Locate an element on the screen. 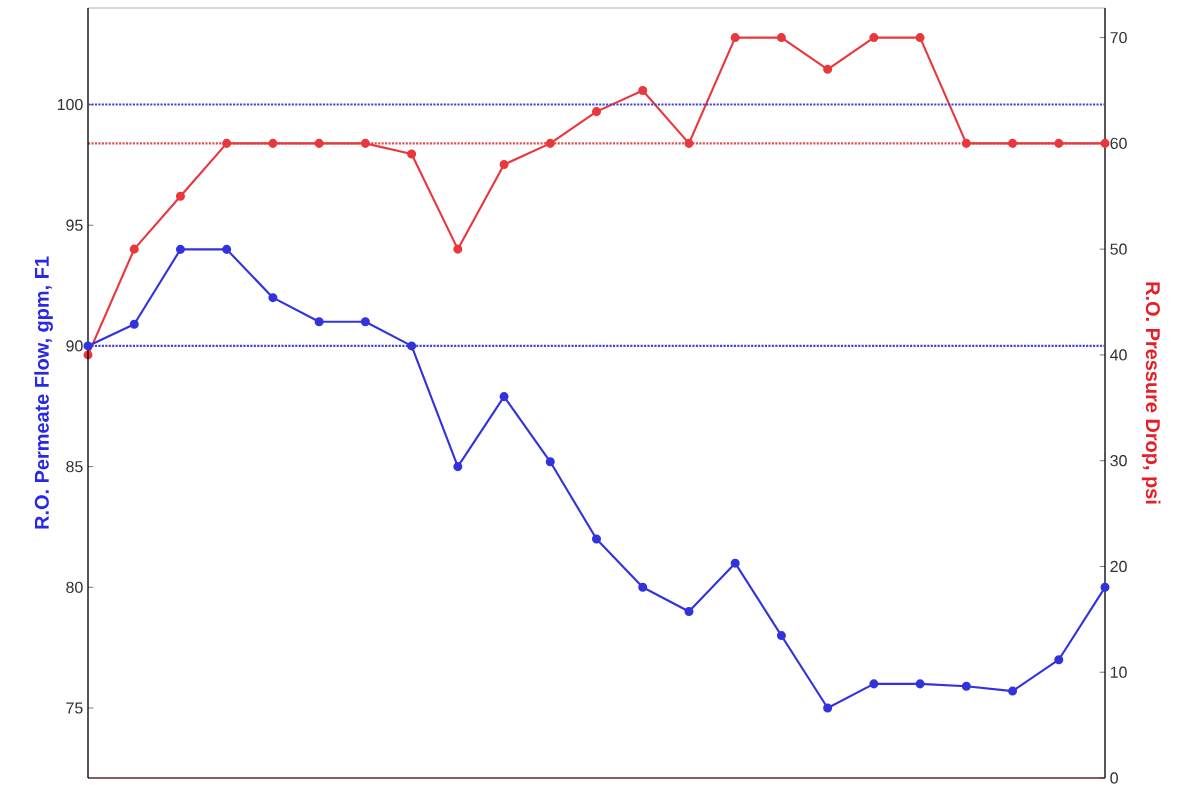 The height and width of the screenshot is (785, 1182). y2-tick-label: 70 is located at coordinates (1118, 37).